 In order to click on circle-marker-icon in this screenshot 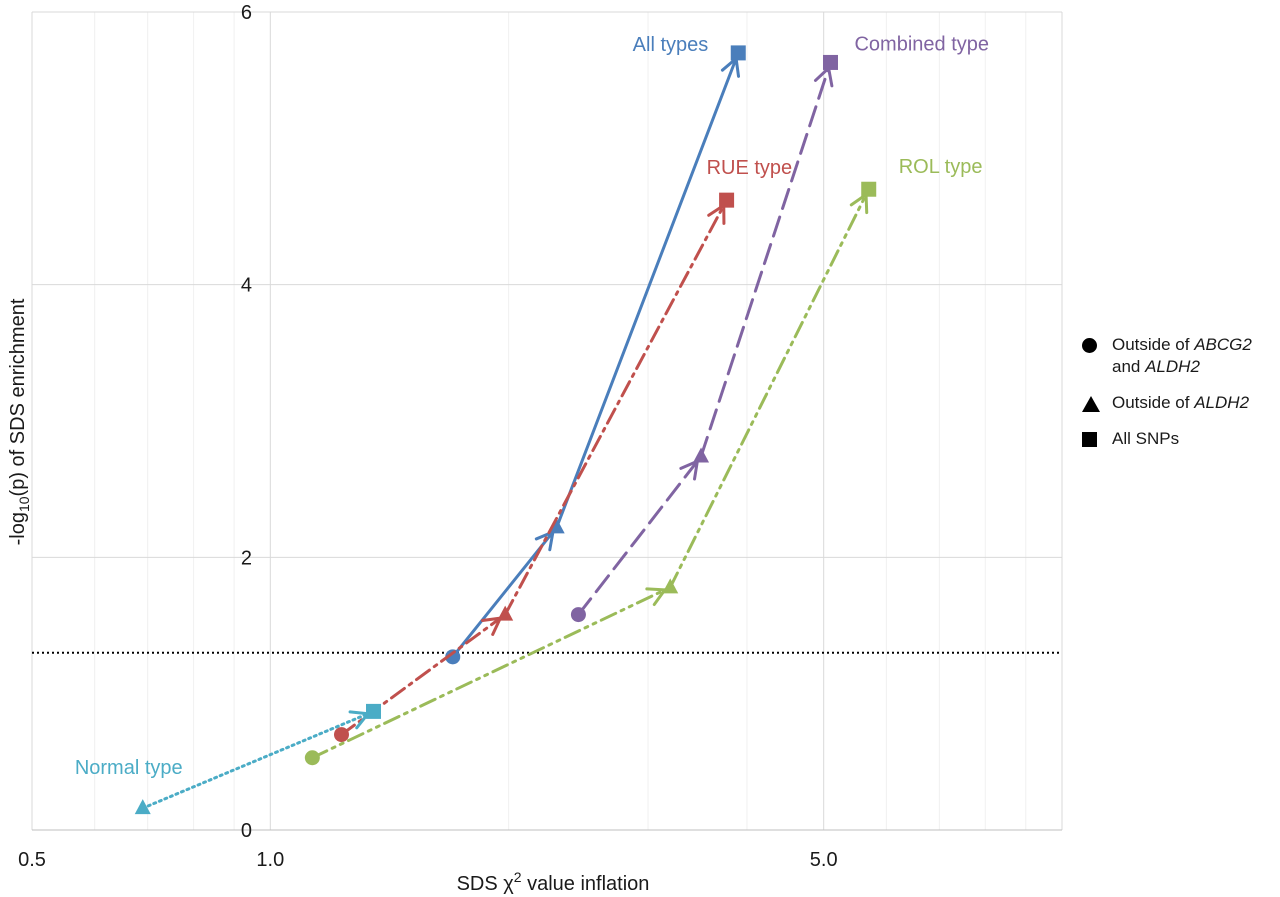, I will do `click(1089, 345)`.